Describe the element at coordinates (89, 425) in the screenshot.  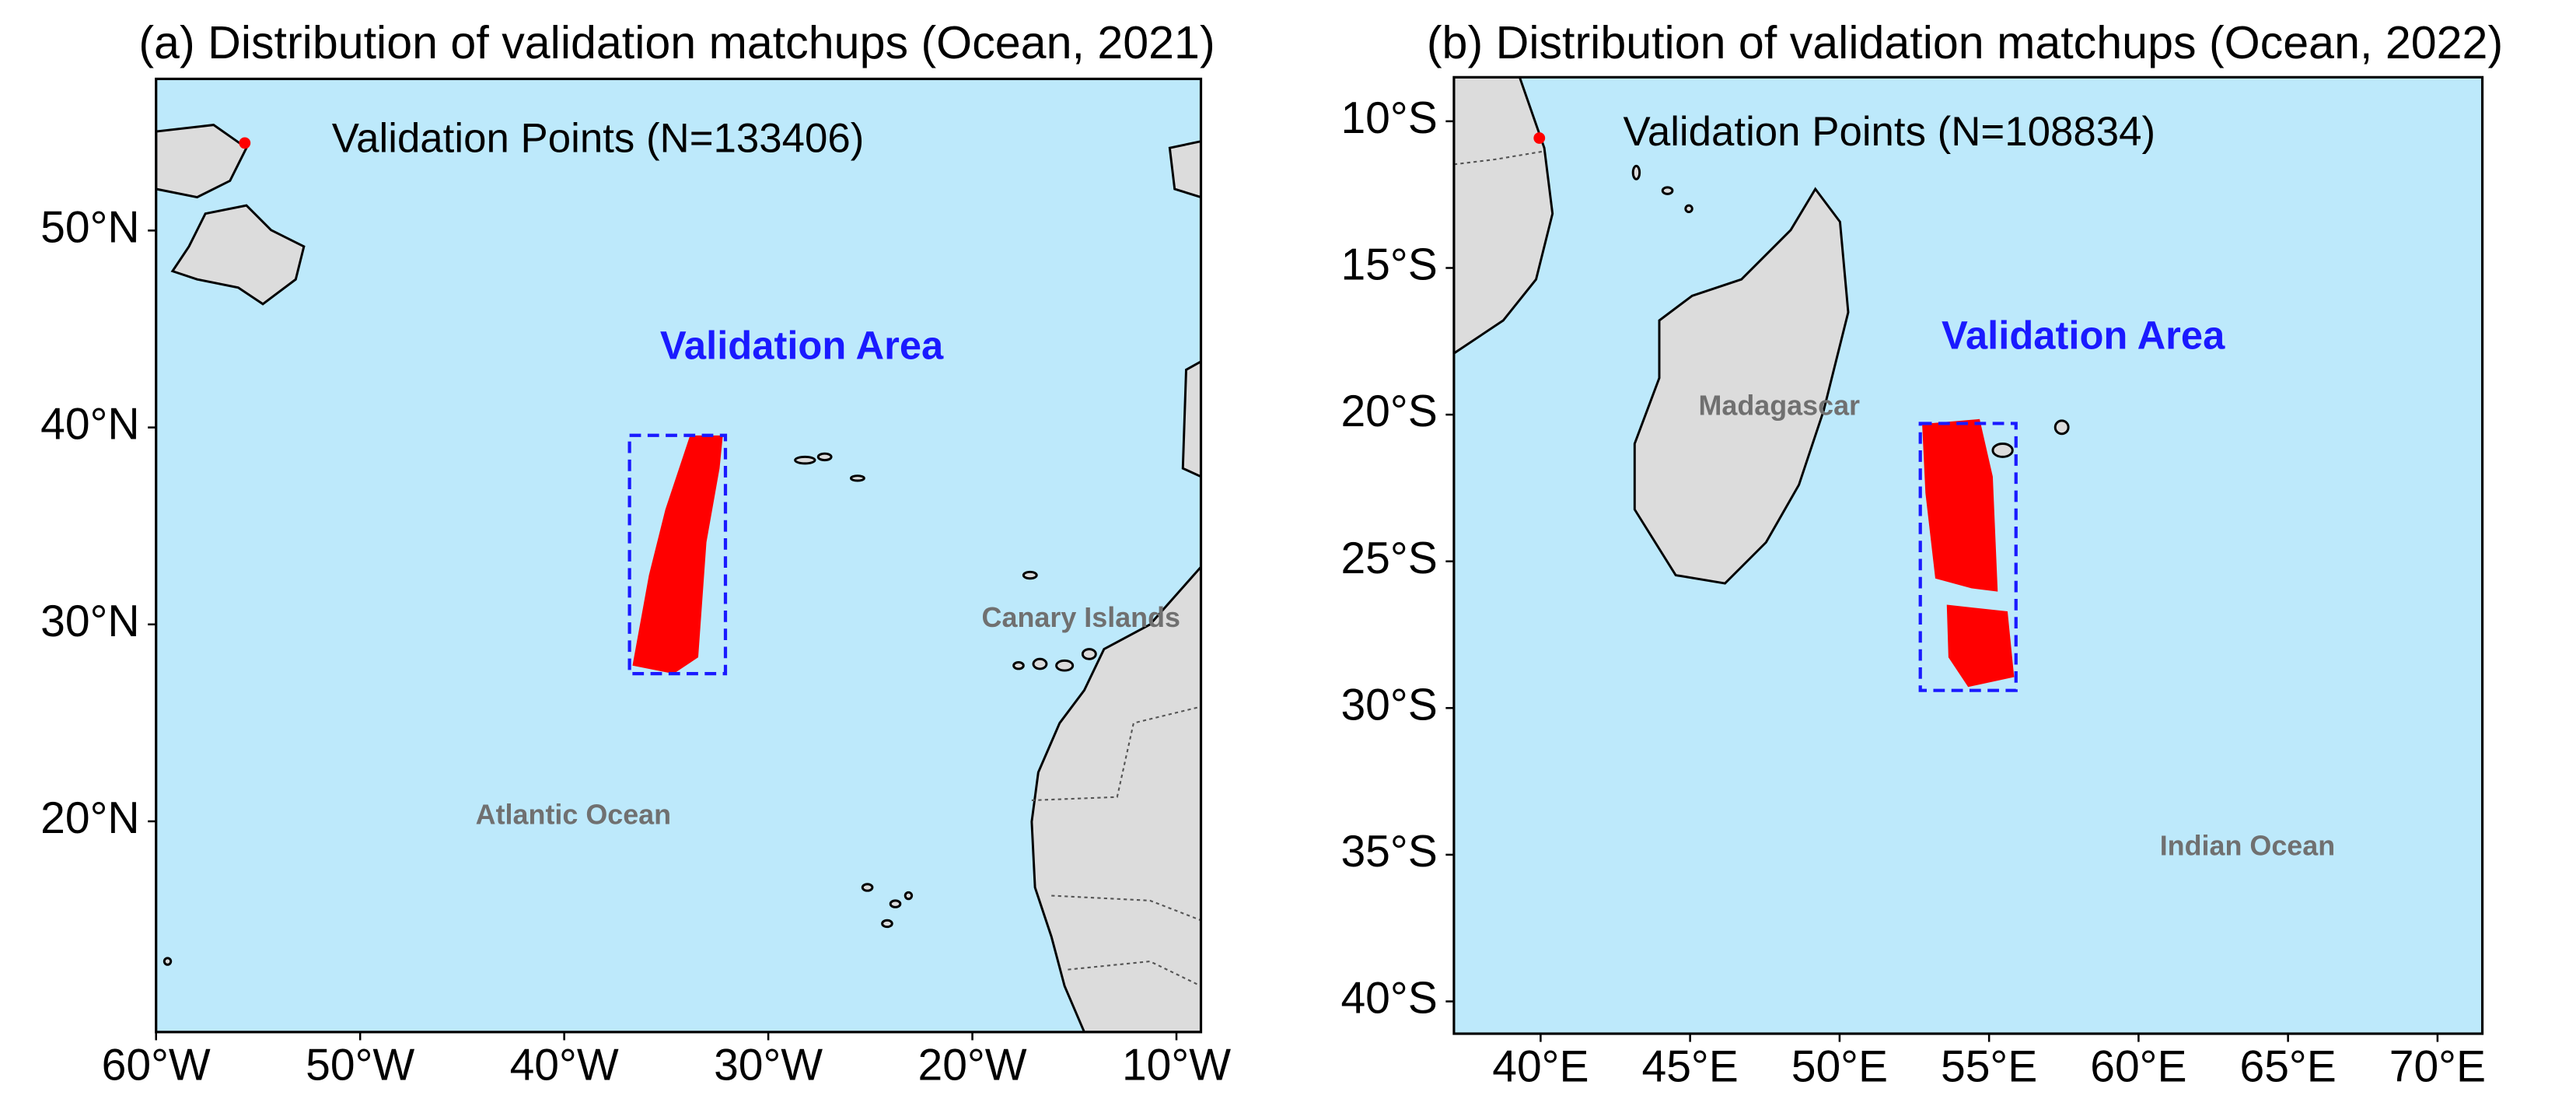
I see `y-tick-label: 40°N` at that location.